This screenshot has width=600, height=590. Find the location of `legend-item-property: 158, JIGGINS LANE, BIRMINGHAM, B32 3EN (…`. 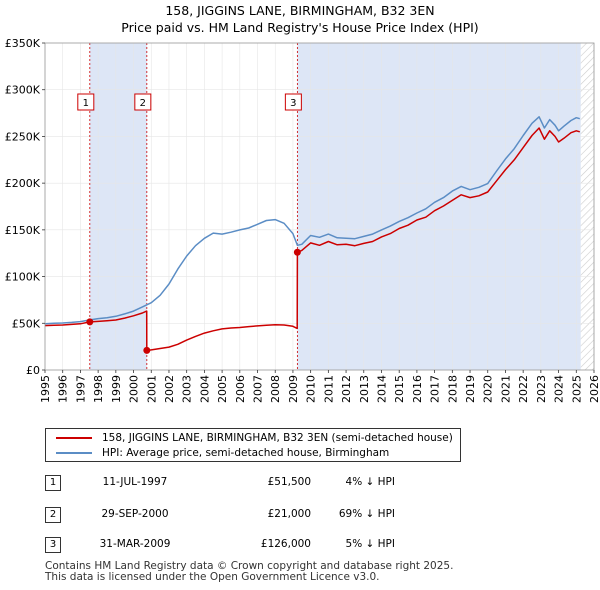

legend-item-property: 158, JIGGINS LANE, BIRMINGHAM, B32 3EN (… is located at coordinates (254, 438).